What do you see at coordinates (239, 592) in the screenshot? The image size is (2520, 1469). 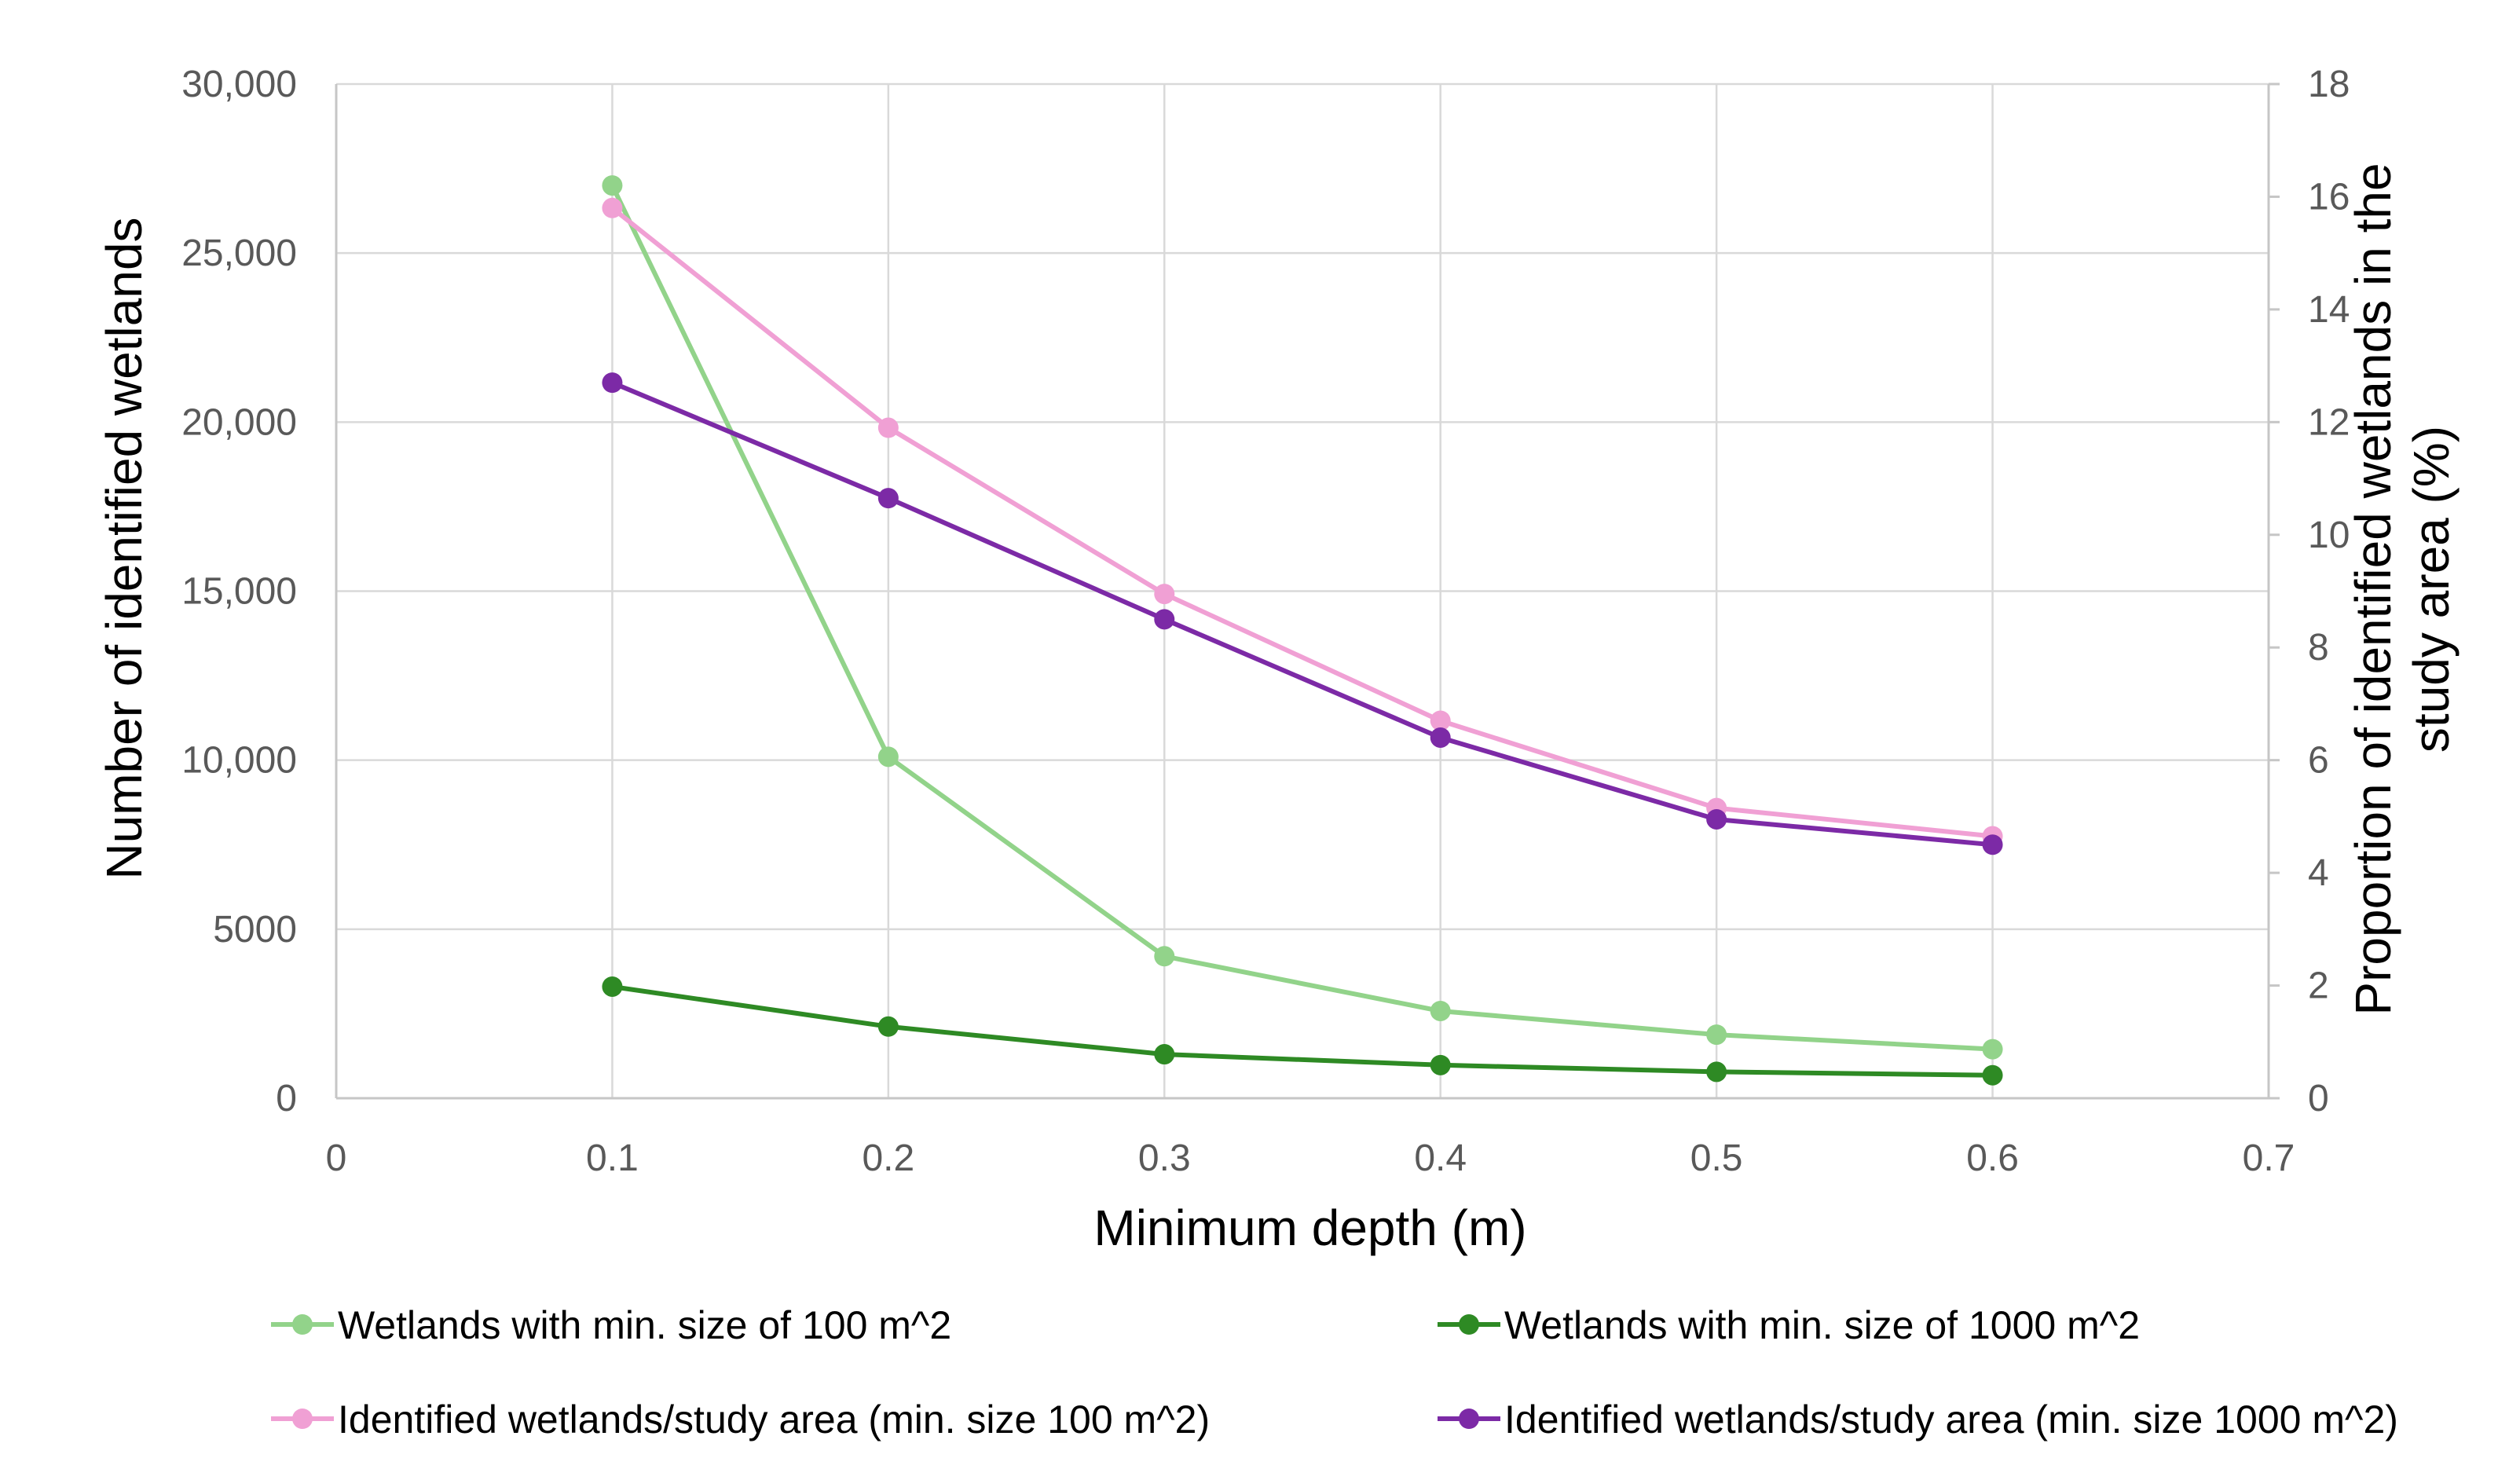 I see `y-tick-label: 15,000` at bounding box center [239, 592].